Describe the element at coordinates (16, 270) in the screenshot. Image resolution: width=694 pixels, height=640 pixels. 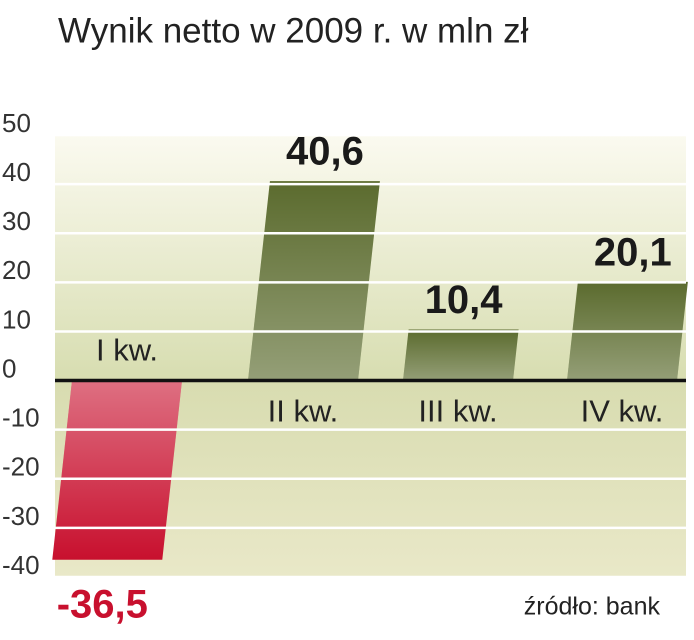
I see `y-tick-label: 20` at that location.